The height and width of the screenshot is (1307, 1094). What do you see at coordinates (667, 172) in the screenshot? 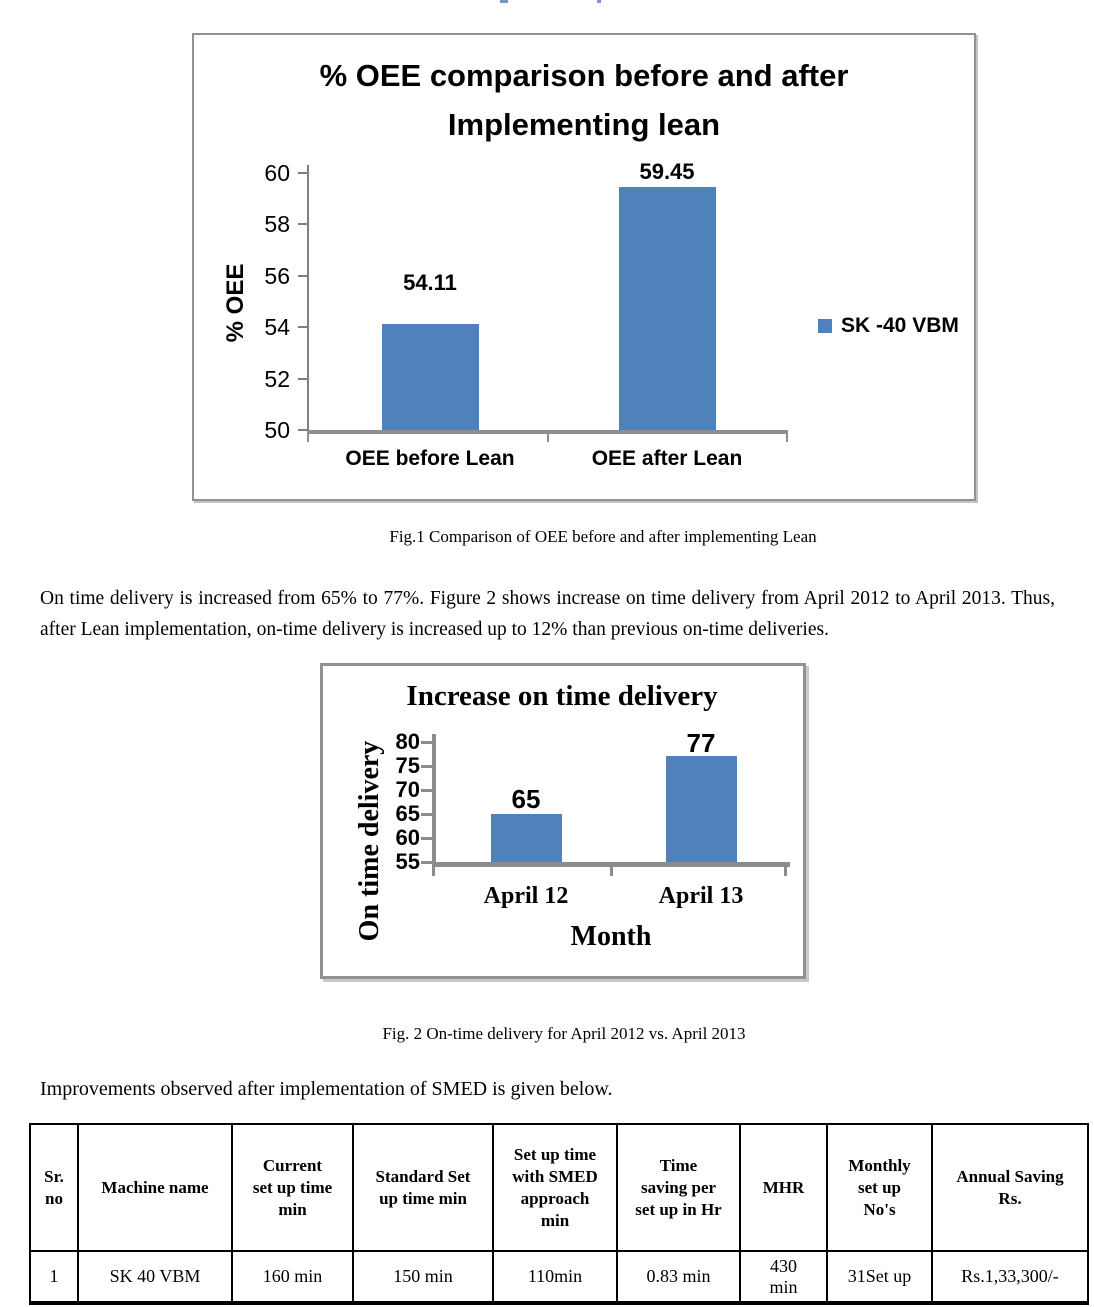
I see `data-label: 59.45` at bounding box center [667, 172].